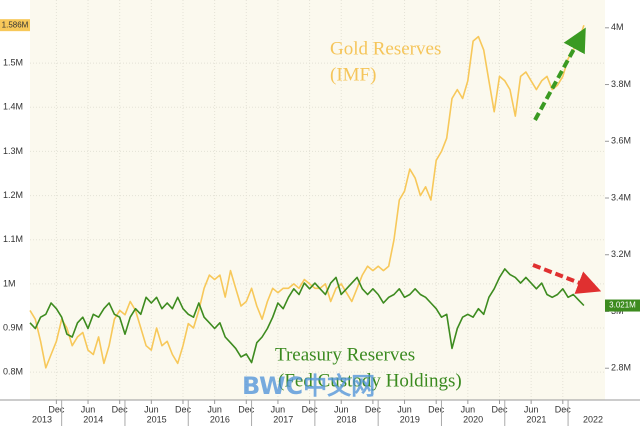  What do you see at coordinates (13, 239) in the screenshot?
I see `y-tick-label: 1.1M` at bounding box center [13, 239].